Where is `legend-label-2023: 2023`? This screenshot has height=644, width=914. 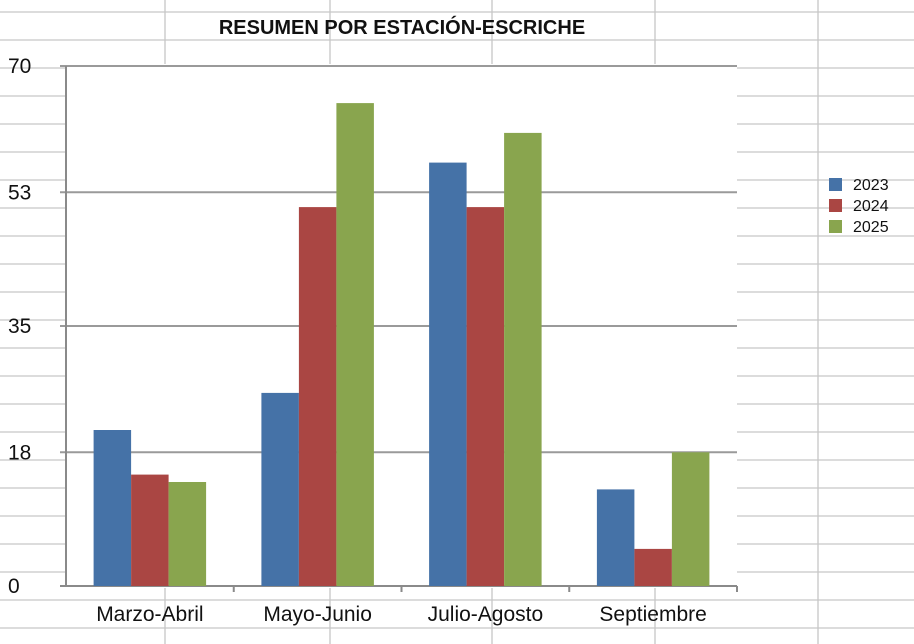 legend-label-2023: 2023 is located at coordinates (871, 185).